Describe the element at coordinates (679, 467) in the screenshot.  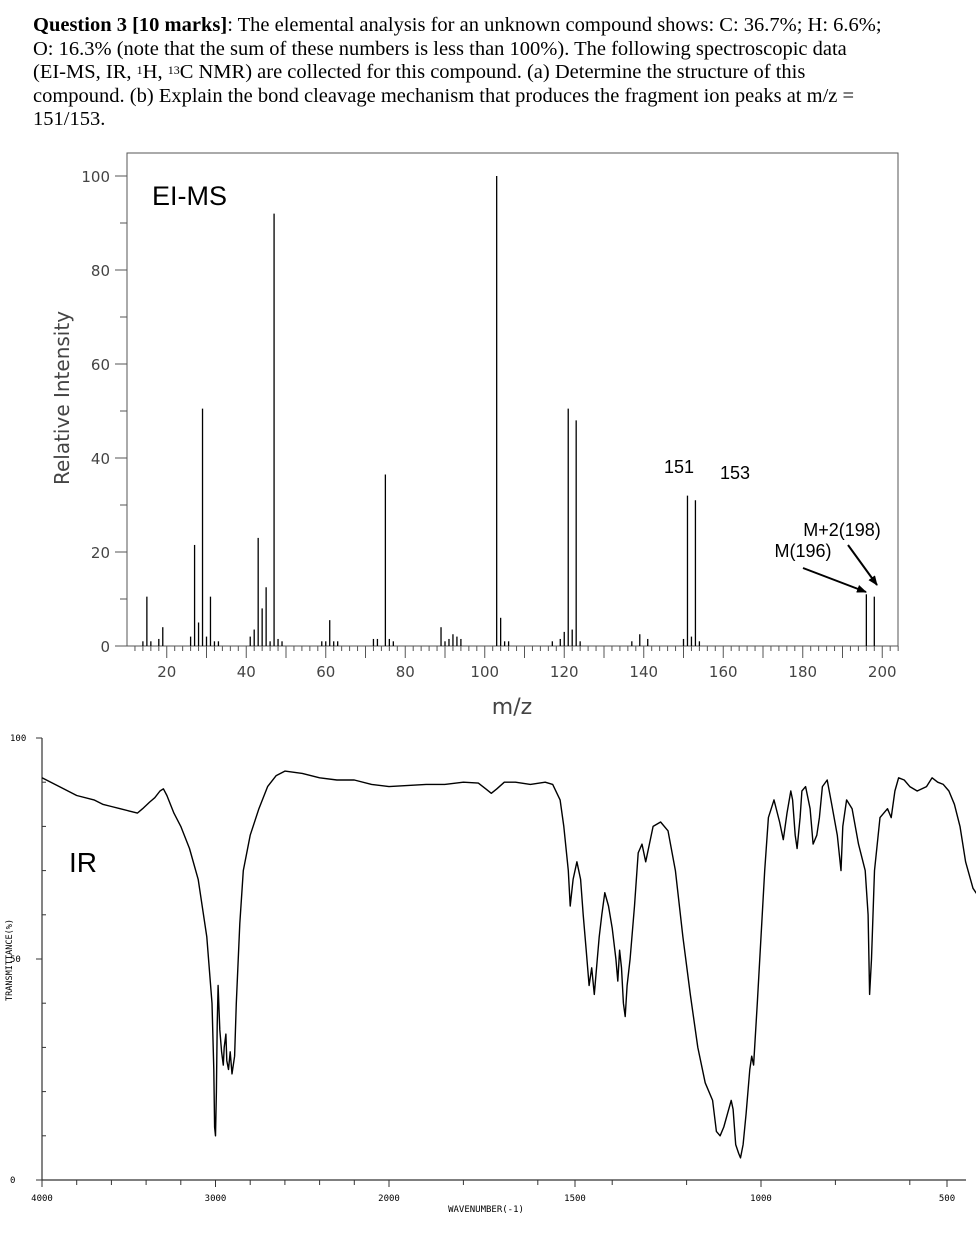
I see `ms-peak-label-151: 151` at that location.